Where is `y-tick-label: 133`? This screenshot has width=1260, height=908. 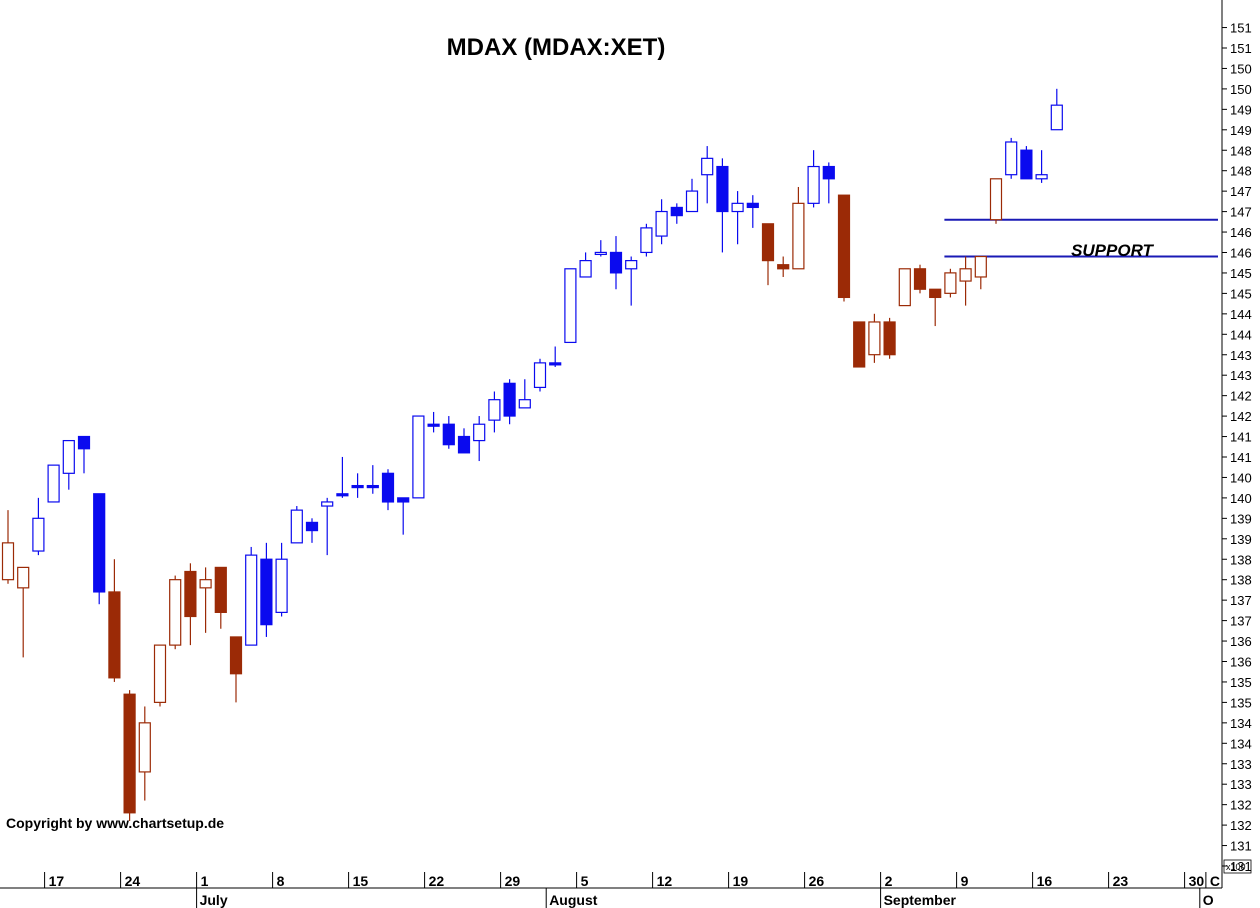
y-tick-label: 133 is located at coordinates (1241, 784).